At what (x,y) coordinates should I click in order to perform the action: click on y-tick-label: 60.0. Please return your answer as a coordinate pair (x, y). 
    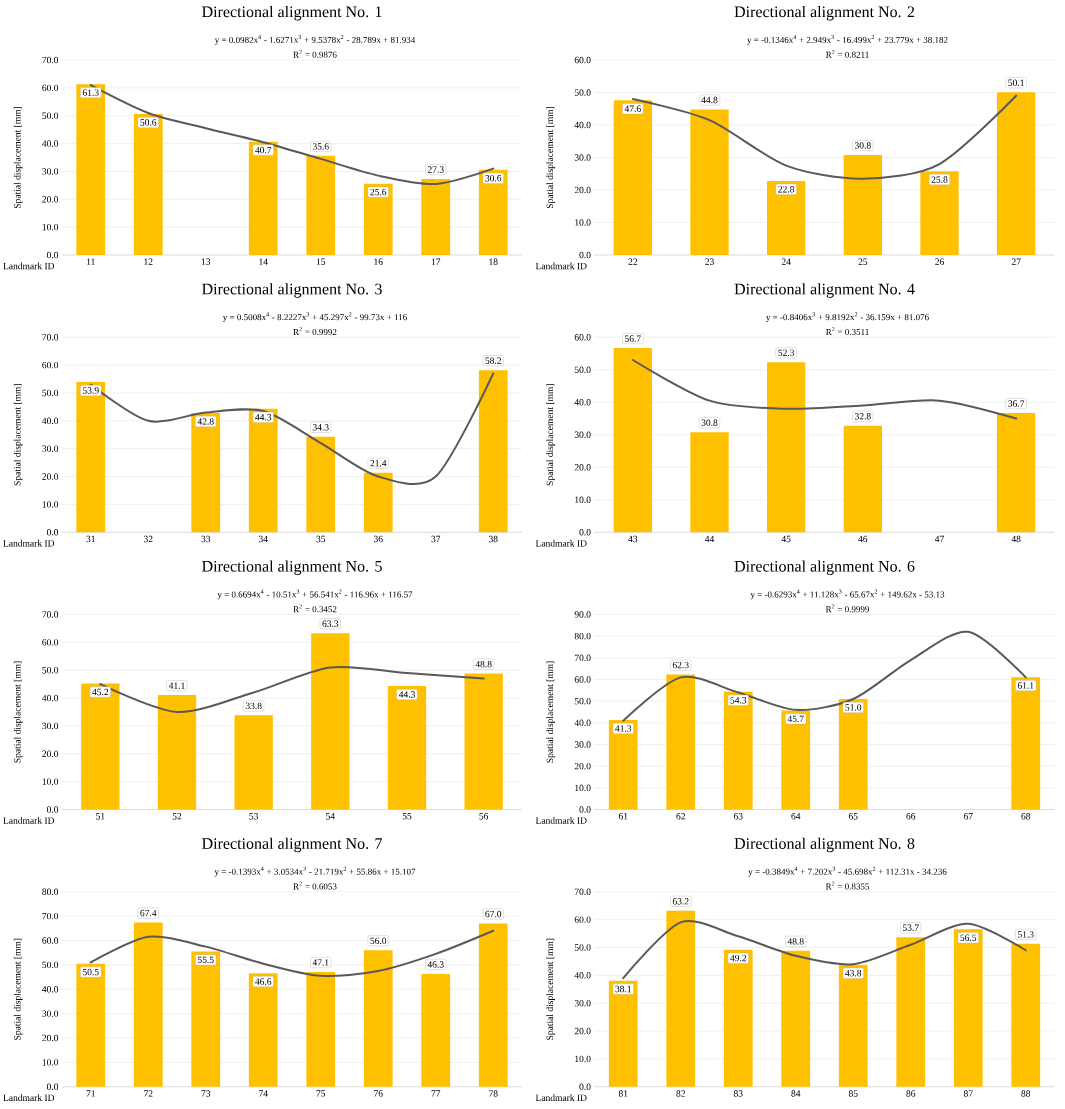
    Looking at the image, I should click on (50, 88).